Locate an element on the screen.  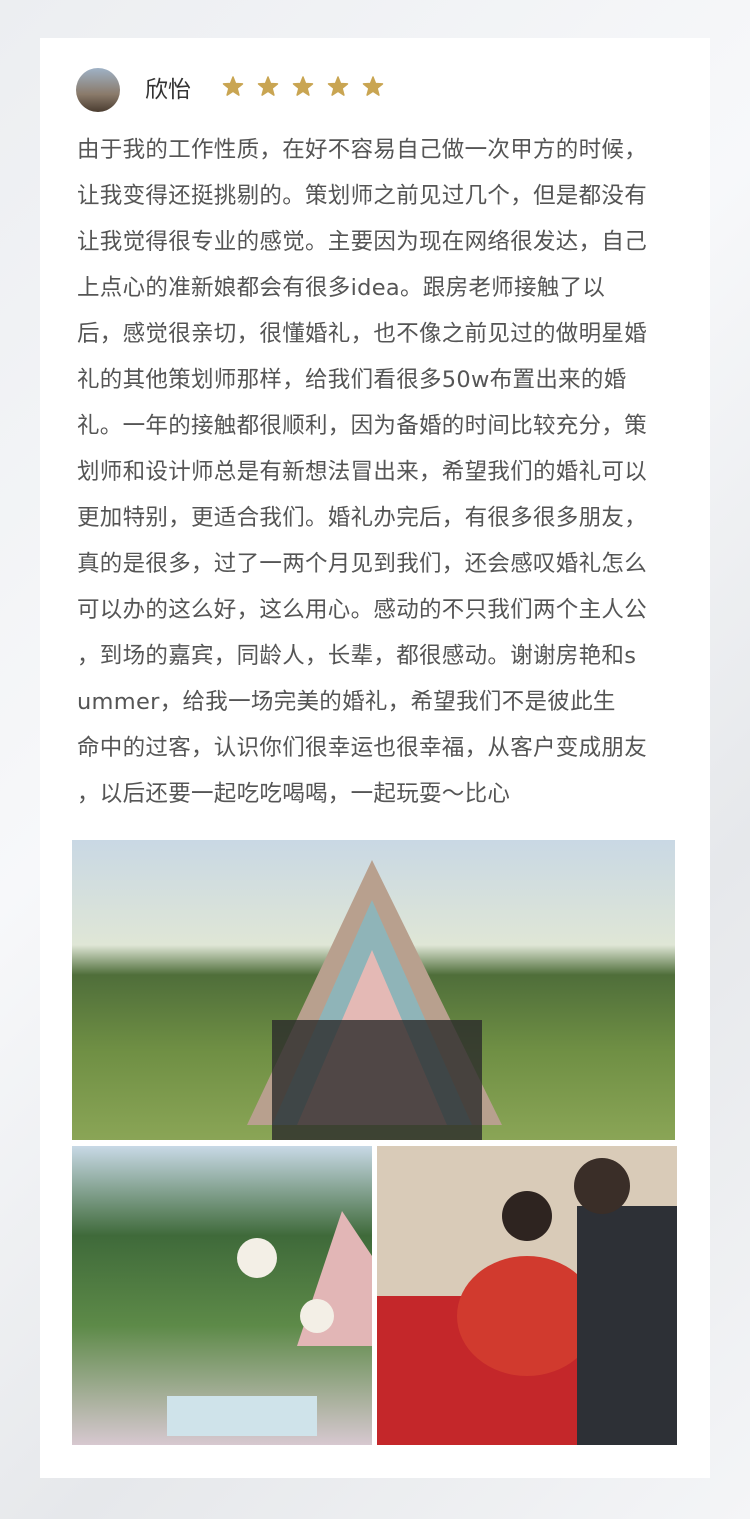
review-line: 命中的过客，认识你们很幸运也很幸福，从客户变成朋友 is located at coordinates (362, 748).